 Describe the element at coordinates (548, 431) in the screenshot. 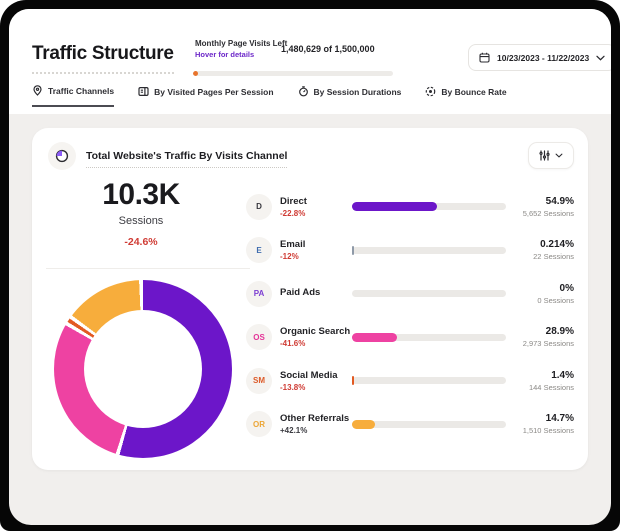

I see `channel-sessions: 1,510 Sessions` at that location.